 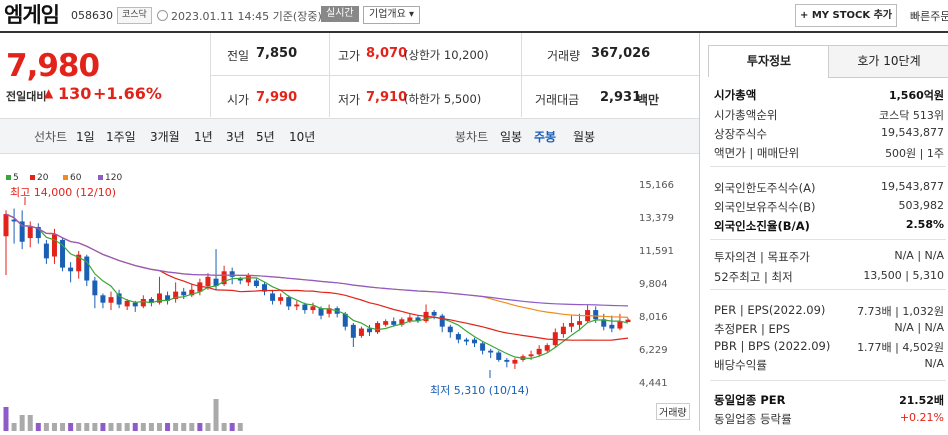 I want to click on legend-item: 120, so click(x=110, y=178).